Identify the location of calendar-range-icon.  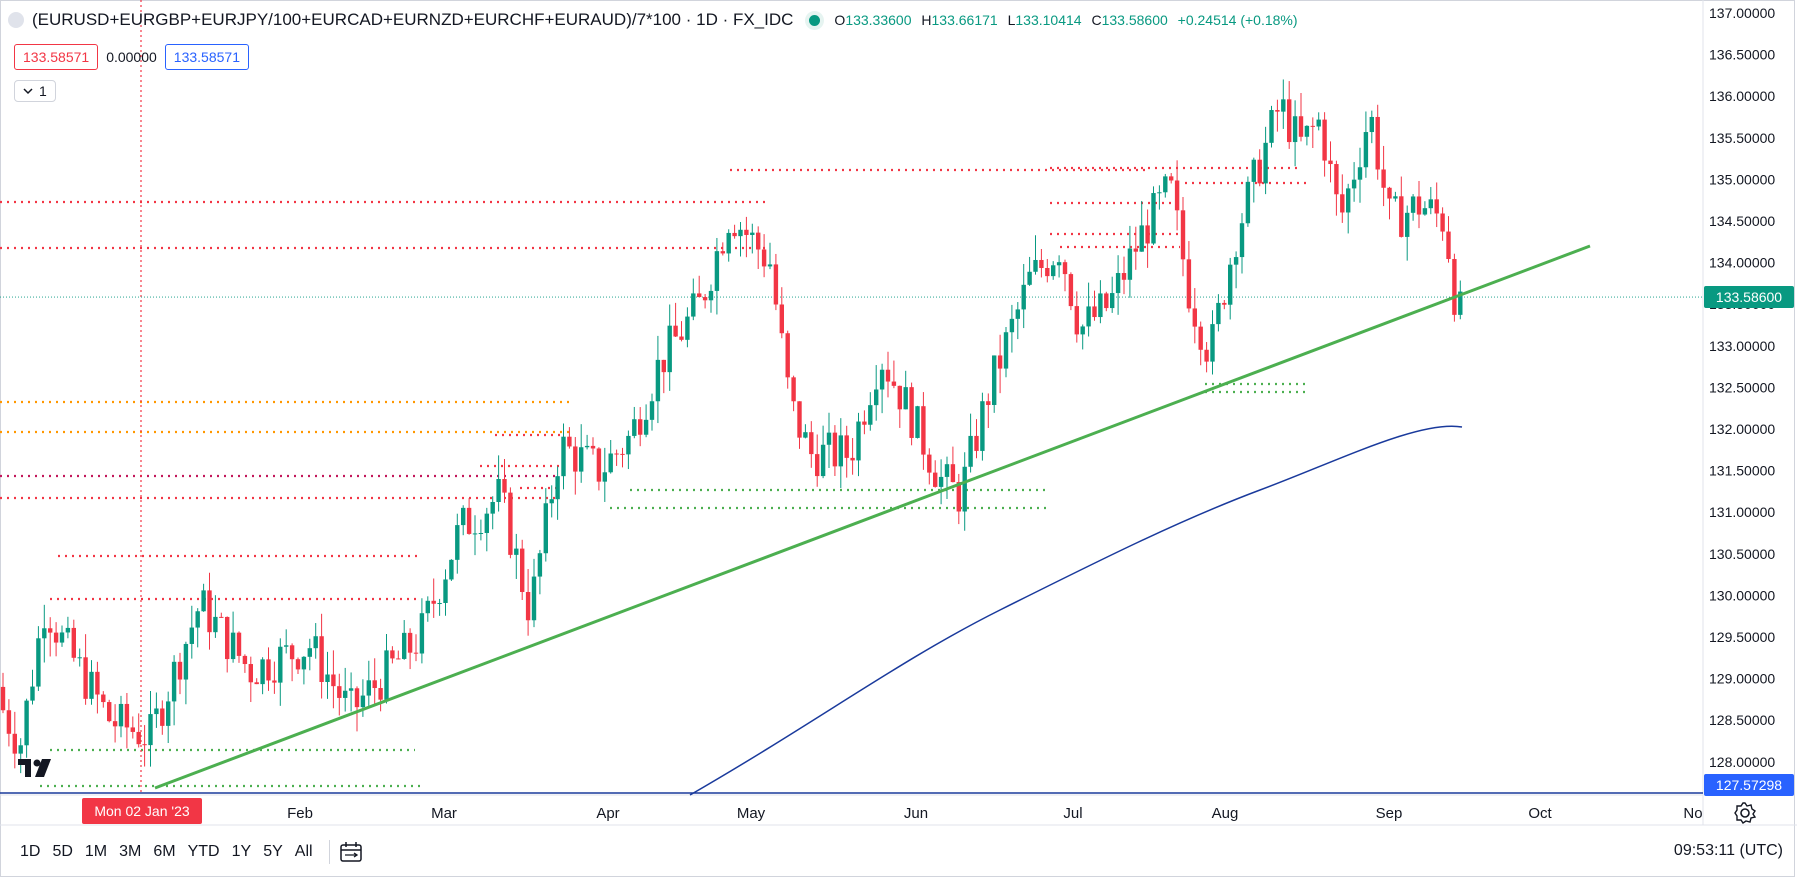
(350, 852).